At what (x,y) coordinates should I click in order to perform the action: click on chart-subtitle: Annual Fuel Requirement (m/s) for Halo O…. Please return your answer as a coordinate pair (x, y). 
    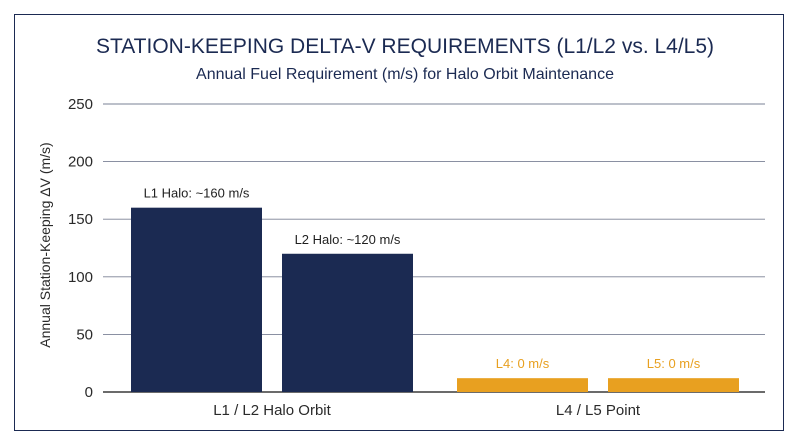
    Looking at the image, I should click on (405, 74).